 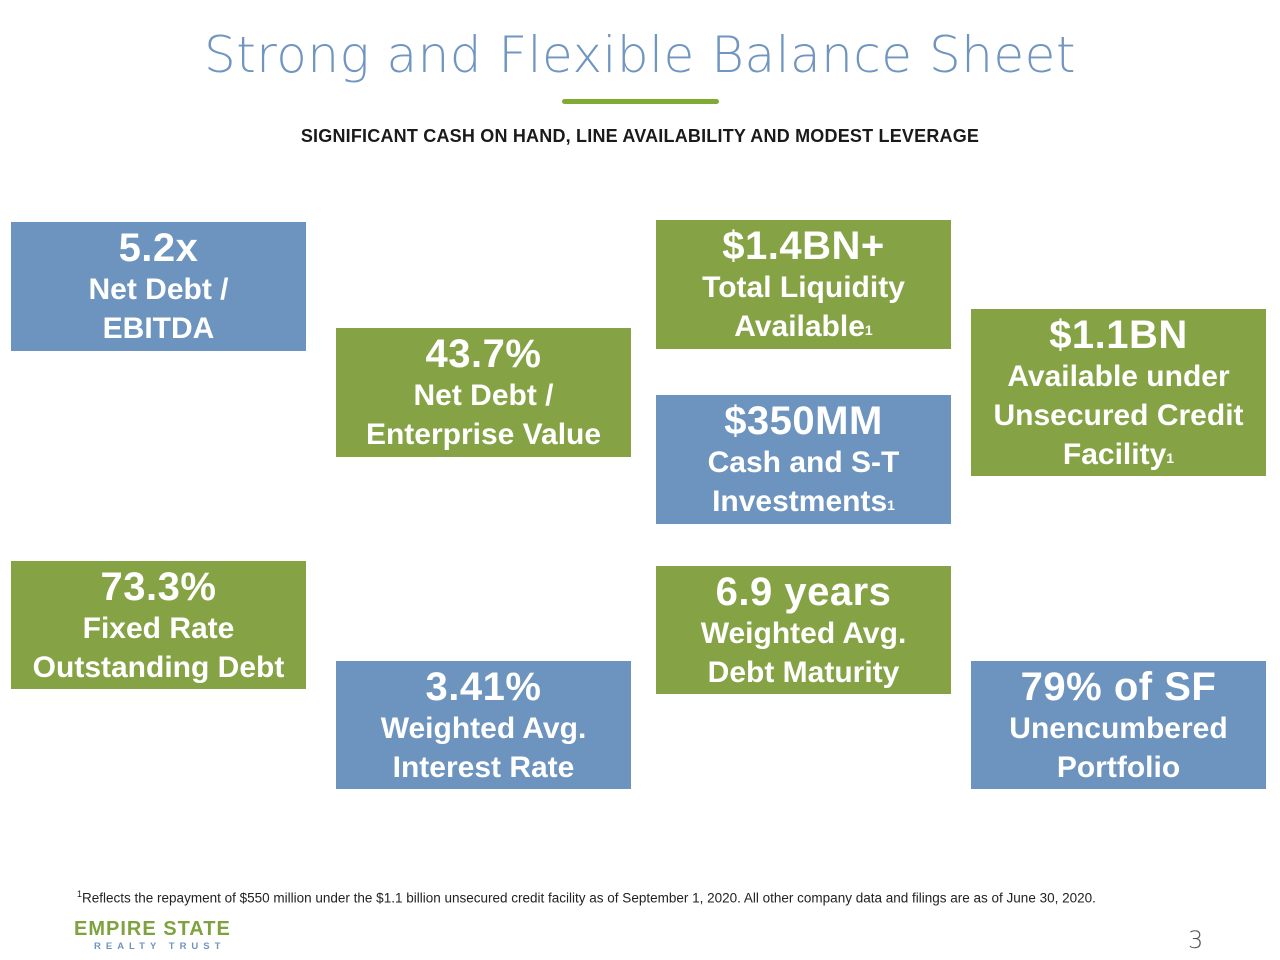 What do you see at coordinates (483, 354) in the screenshot?
I see `metric-value: 43.7%` at bounding box center [483, 354].